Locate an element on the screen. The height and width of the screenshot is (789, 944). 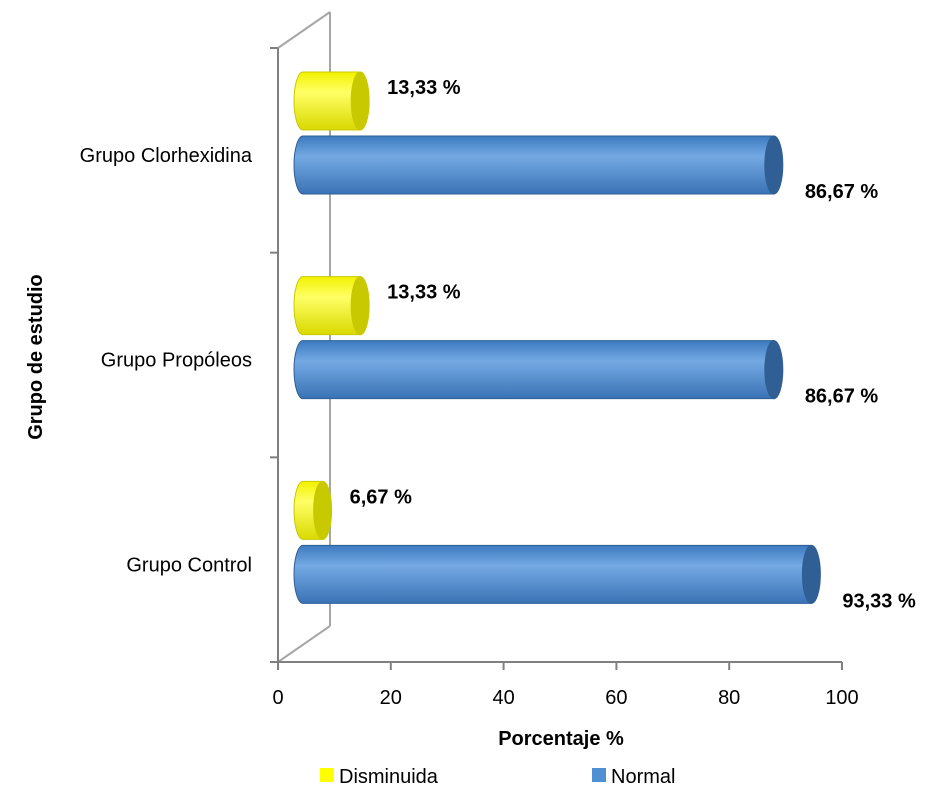
y-axis-ticks is located at coordinates (274, 355).